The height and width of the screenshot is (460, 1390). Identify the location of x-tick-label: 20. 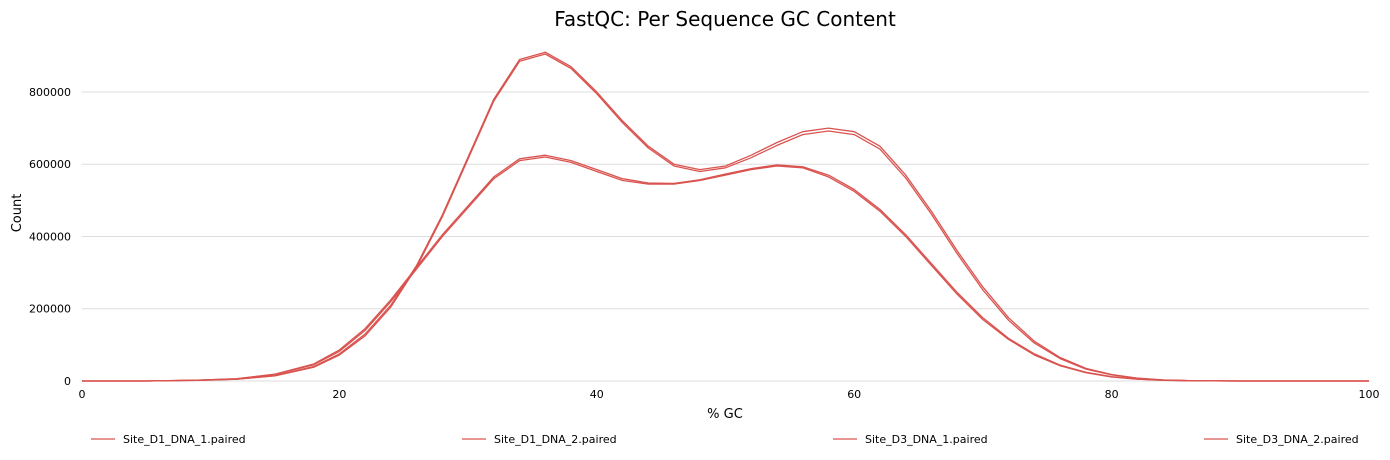
(339, 394).